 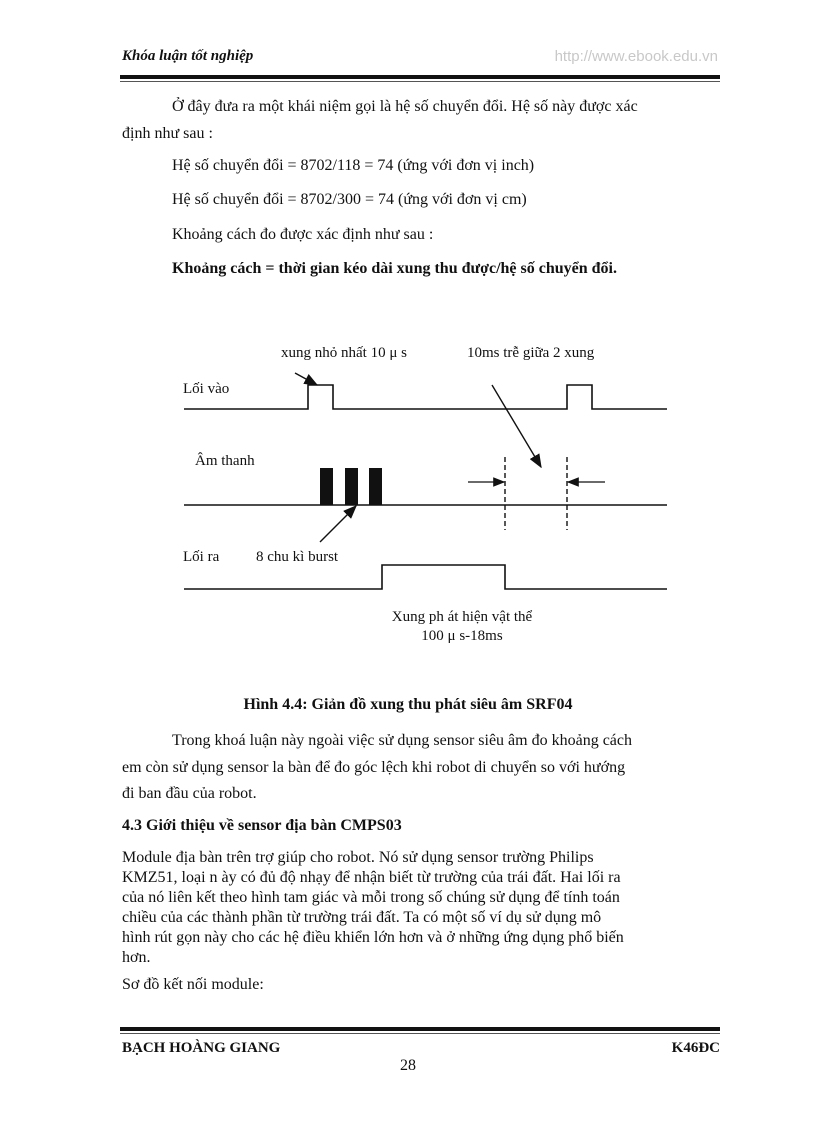 What do you see at coordinates (425, 577) in the screenshot?
I see `output-signal` at bounding box center [425, 577].